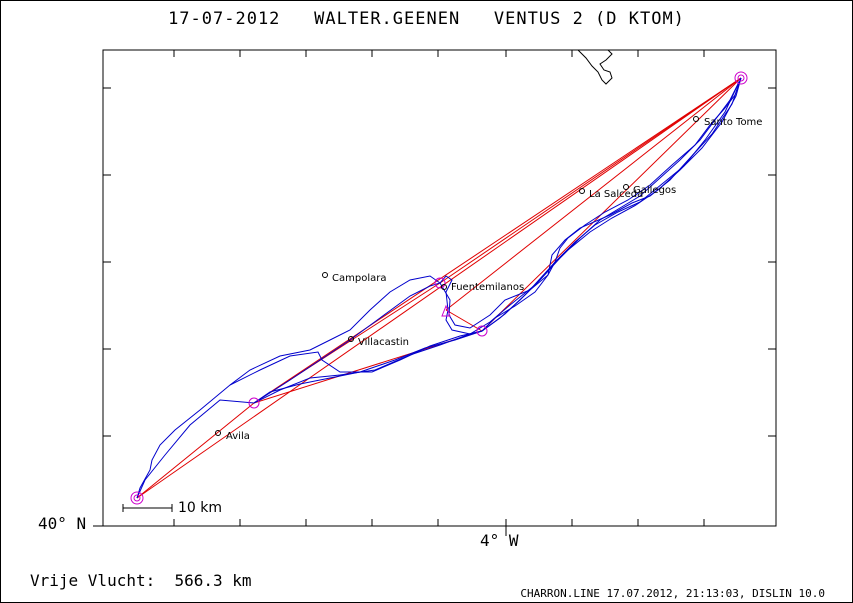  I want to click on turnpoint-3-marker, so click(482, 331).